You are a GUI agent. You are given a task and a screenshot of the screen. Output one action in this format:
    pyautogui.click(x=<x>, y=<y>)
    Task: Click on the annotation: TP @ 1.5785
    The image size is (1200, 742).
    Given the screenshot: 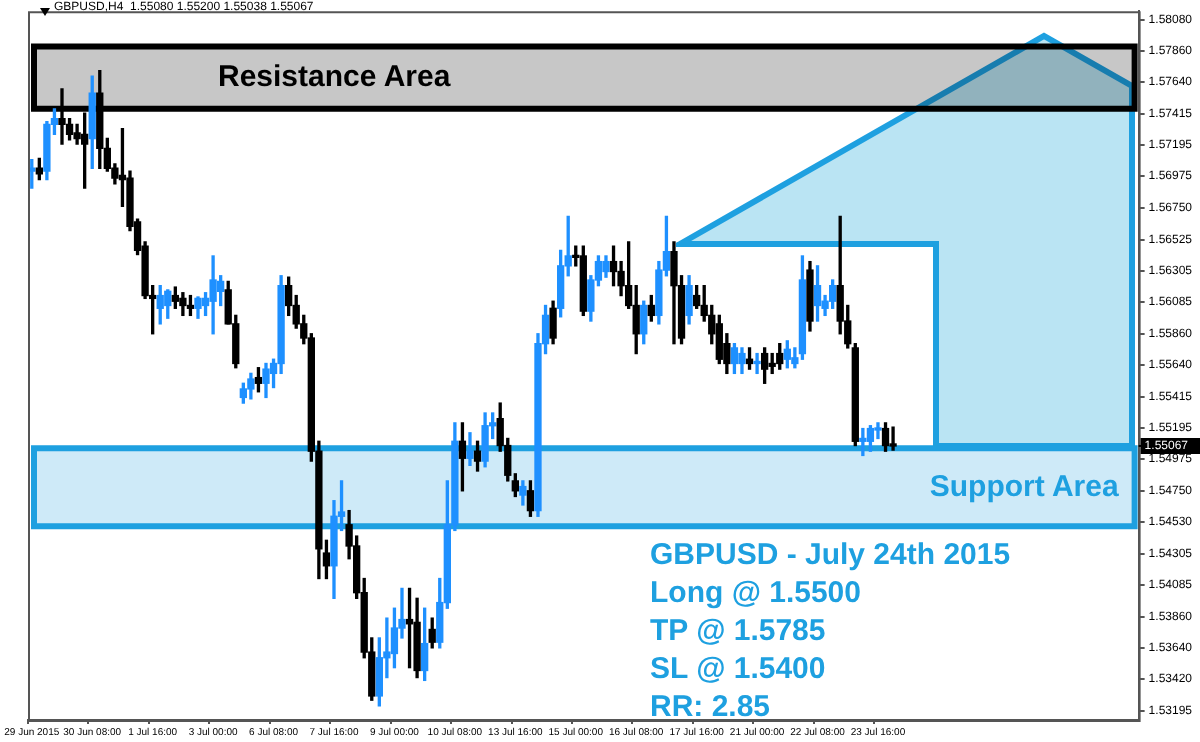 What is the action you would take?
    pyautogui.click(x=739, y=631)
    